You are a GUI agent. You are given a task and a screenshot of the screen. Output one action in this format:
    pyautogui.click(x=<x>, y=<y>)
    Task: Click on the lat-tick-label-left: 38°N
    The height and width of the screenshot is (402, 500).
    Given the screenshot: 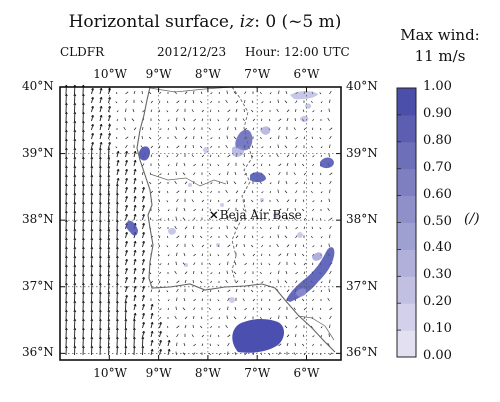 What is the action you would take?
    pyautogui.click(x=38, y=219)
    